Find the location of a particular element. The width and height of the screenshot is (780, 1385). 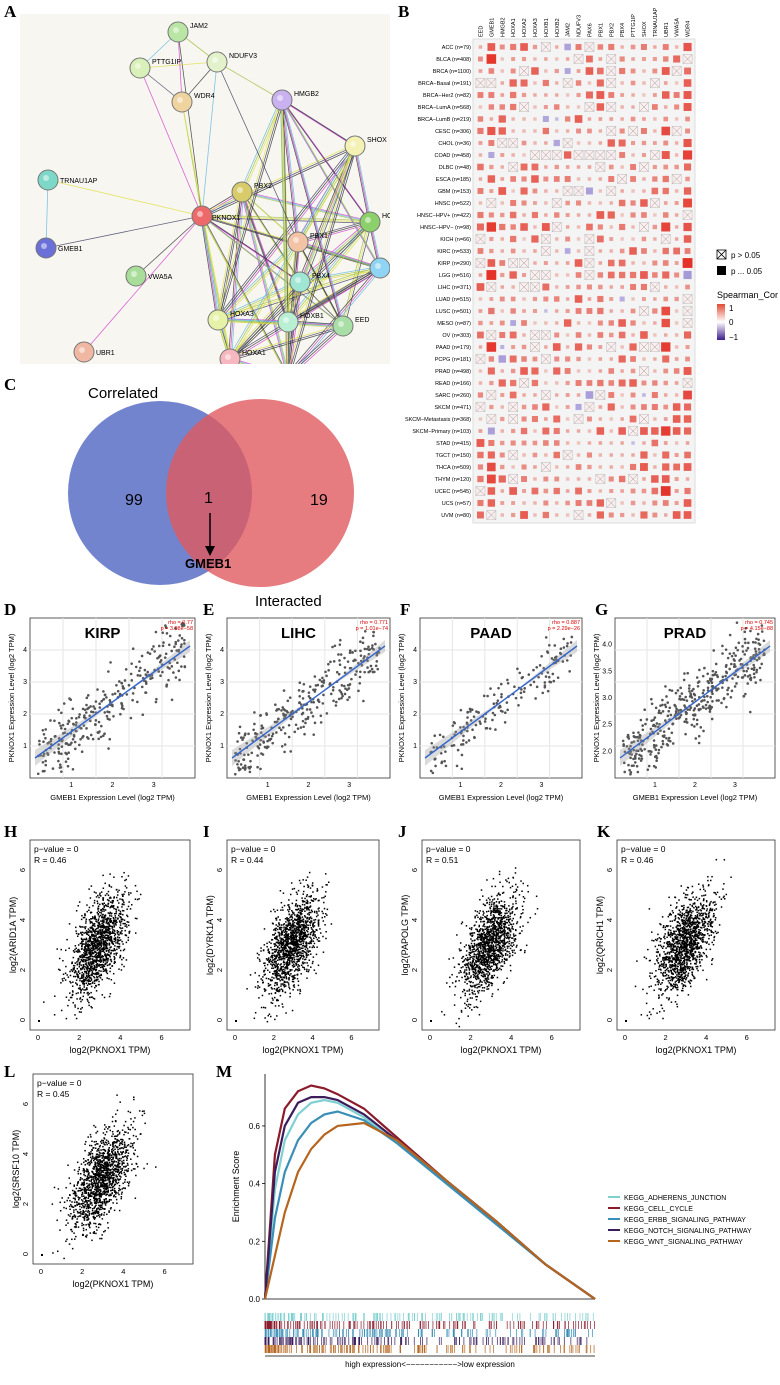

gepia-pvalue: p−value = 0 is located at coordinates (643, 849).